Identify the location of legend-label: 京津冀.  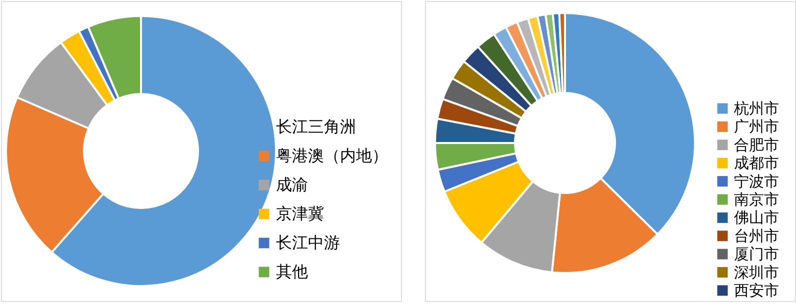
(300, 213).